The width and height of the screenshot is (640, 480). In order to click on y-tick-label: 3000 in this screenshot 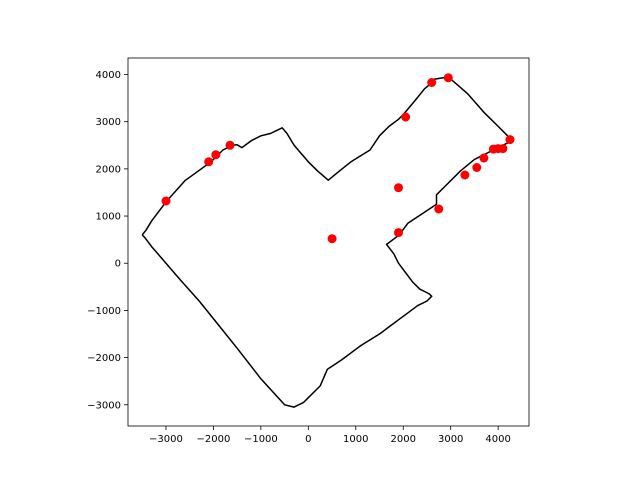, I will do `click(108, 122)`.